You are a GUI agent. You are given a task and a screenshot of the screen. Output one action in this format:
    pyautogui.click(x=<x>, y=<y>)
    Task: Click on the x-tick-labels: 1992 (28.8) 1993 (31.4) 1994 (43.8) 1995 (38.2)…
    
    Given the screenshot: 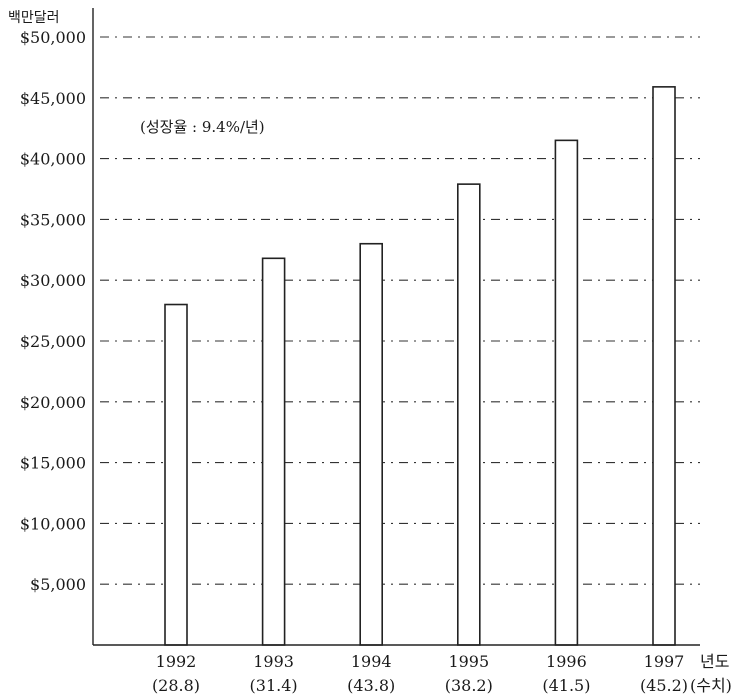 What is the action you would take?
    pyautogui.click(x=420, y=673)
    